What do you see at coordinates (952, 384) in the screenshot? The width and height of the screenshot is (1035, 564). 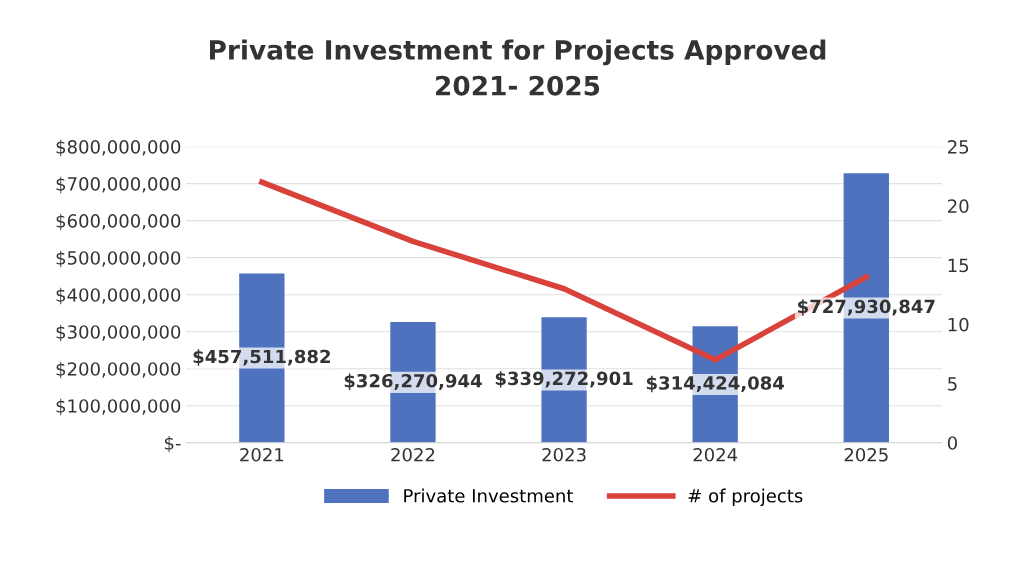 I see `y2-tick-label: 5` at bounding box center [952, 384].